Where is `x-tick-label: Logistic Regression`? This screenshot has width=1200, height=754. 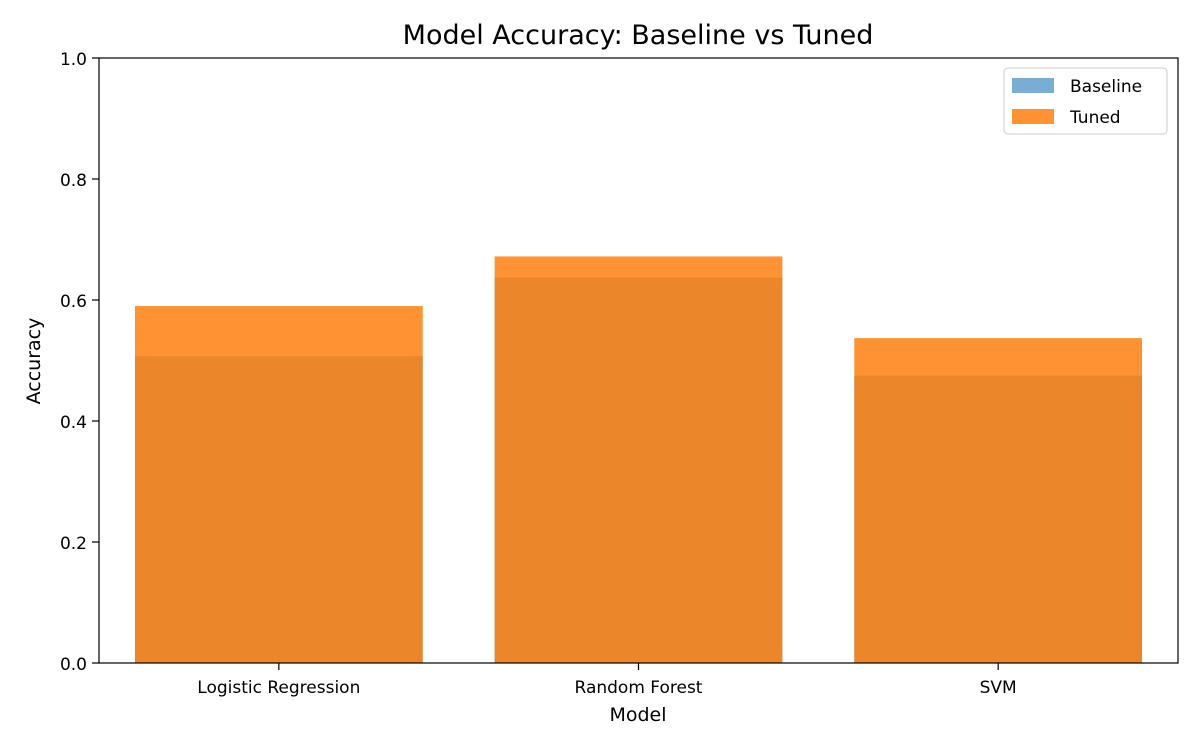
x-tick-label: Logistic Regression is located at coordinates (278, 688).